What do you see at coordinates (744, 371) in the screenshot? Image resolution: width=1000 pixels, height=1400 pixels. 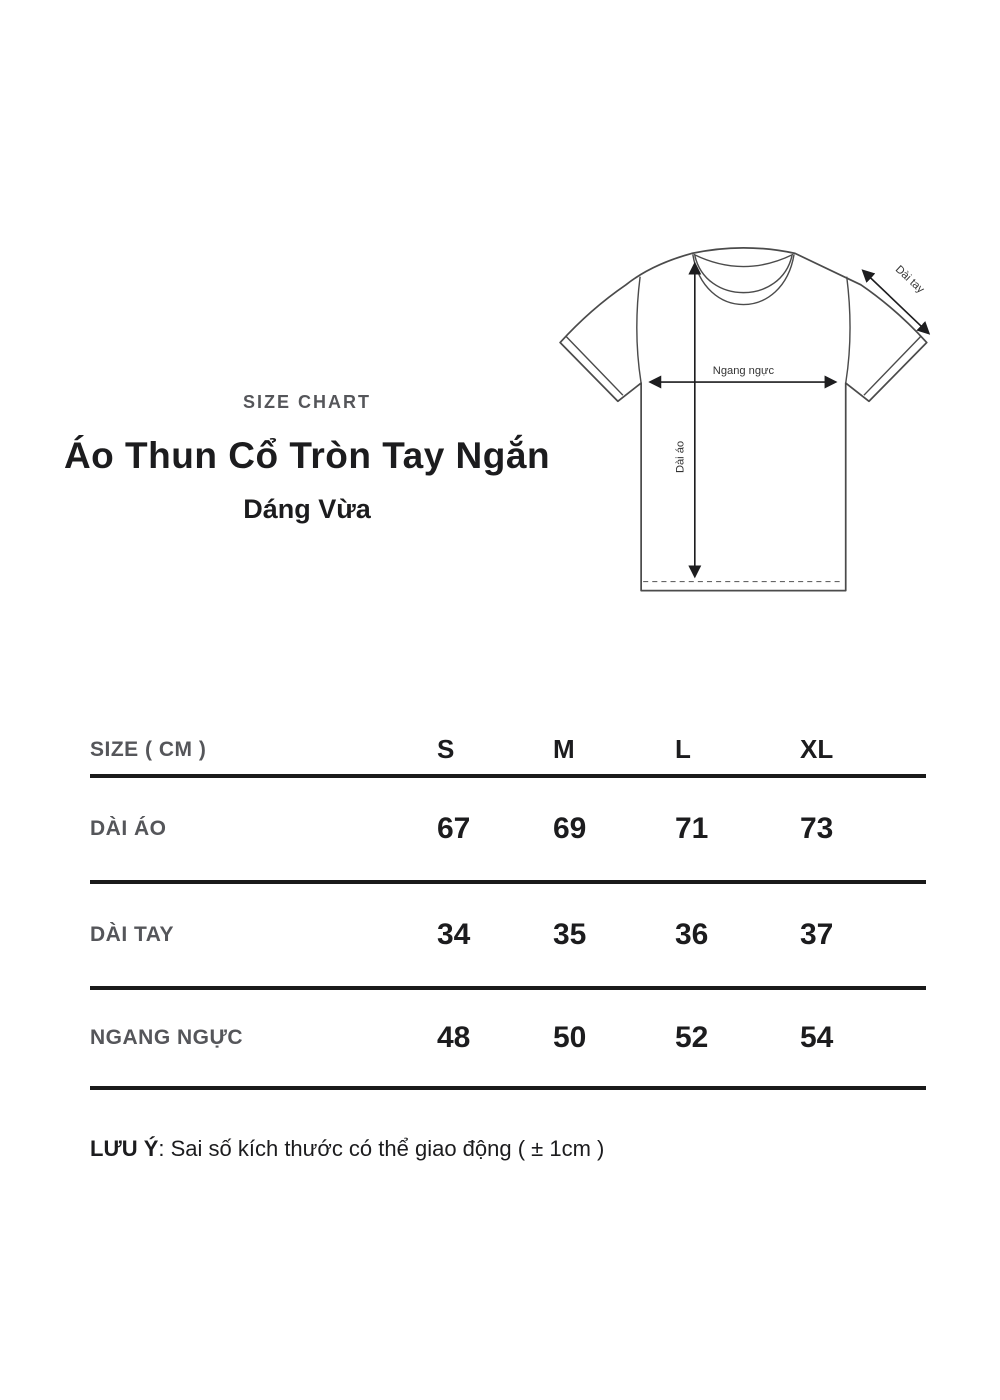 I see `chest-measure-label: Ngang ngực` at bounding box center [744, 371].